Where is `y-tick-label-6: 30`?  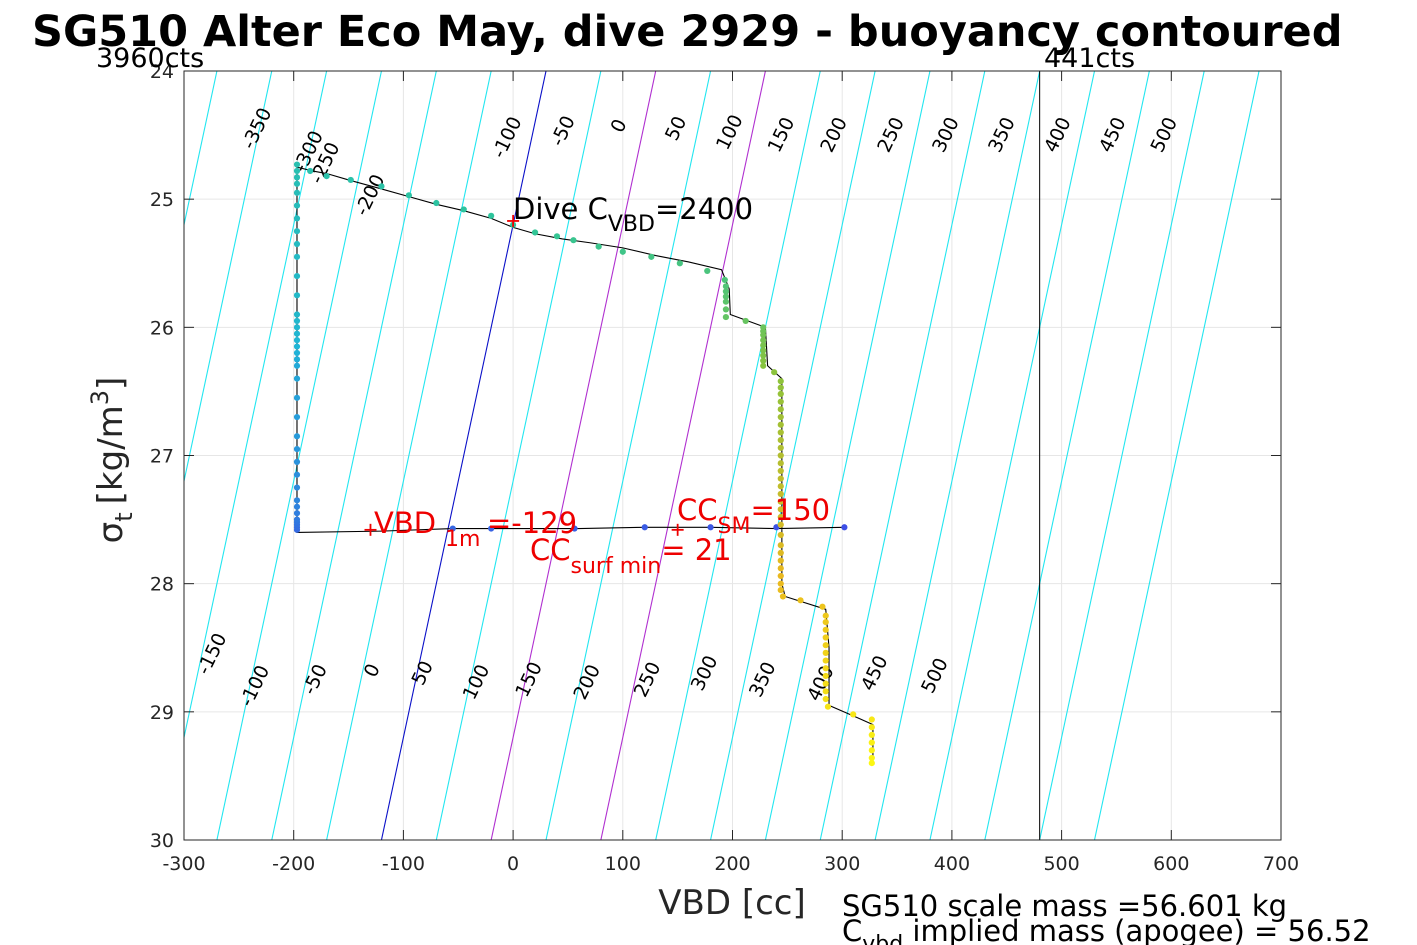 y-tick-label-6: 30 is located at coordinates (162, 841).